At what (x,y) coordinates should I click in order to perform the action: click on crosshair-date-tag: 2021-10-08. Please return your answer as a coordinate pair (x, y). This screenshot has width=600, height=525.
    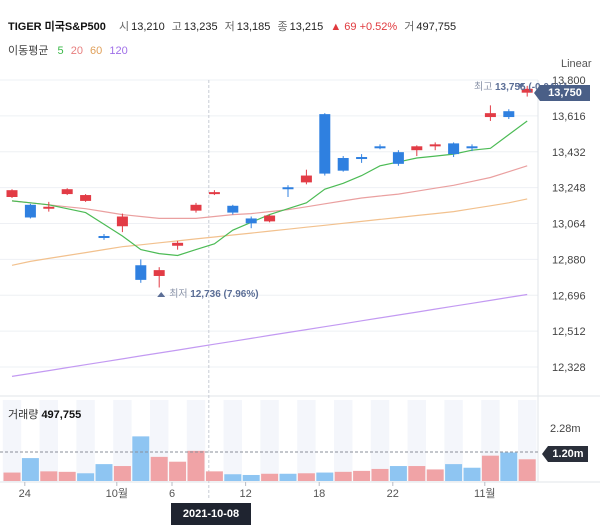
    Looking at the image, I should click on (211, 514).